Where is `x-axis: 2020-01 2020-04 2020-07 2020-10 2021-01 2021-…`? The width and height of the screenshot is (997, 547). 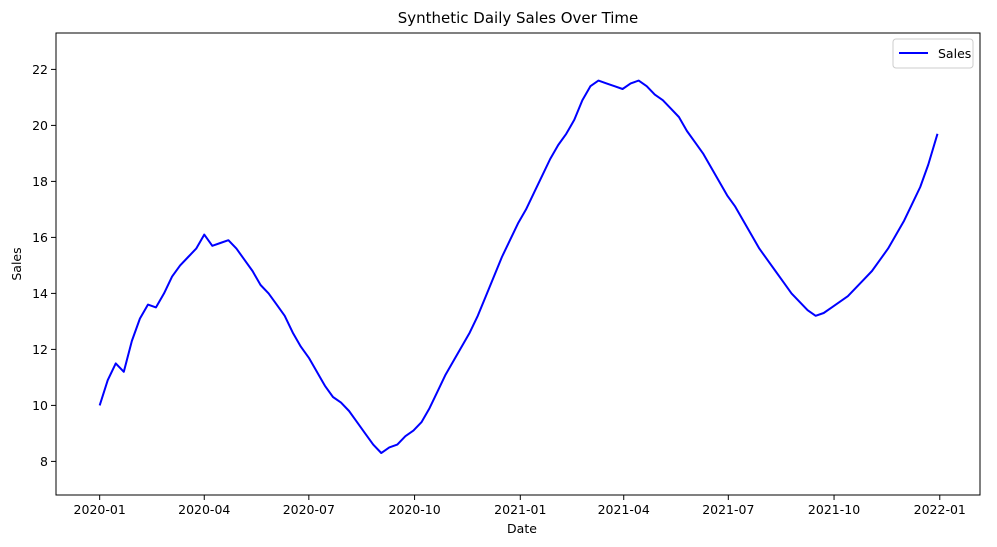 x-axis: 2020-01 2020-04 2020-07 2020-10 2021-01 2021-… is located at coordinates (520, 506).